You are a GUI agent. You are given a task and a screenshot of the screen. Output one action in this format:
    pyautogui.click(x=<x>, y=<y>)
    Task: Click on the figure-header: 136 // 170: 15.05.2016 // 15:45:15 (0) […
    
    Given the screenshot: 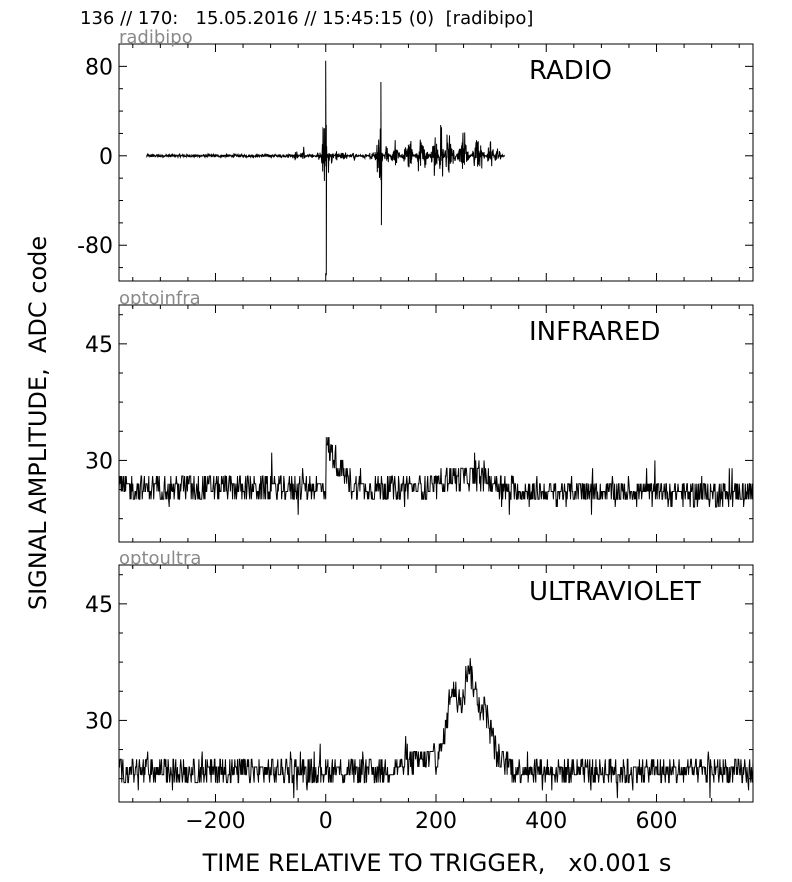 What is the action you would take?
    pyautogui.click(x=307, y=18)
    